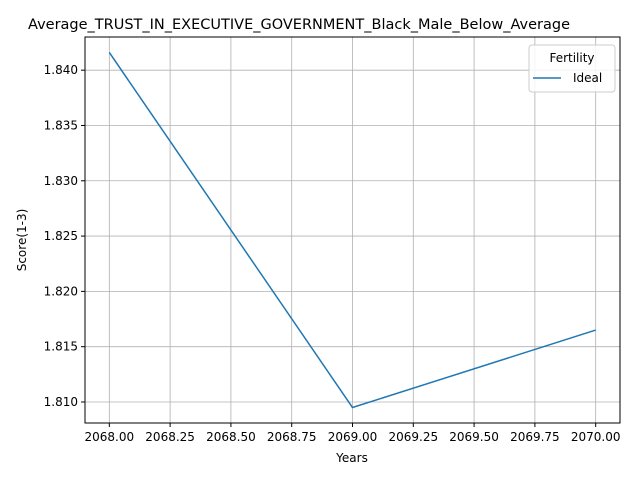 The height and width of the screenshot is (480, 640). What do you see at coordinates (61, 291) in the screenshot?
I see `y-tick-label: 1.820` at bounding box center [61, 291].